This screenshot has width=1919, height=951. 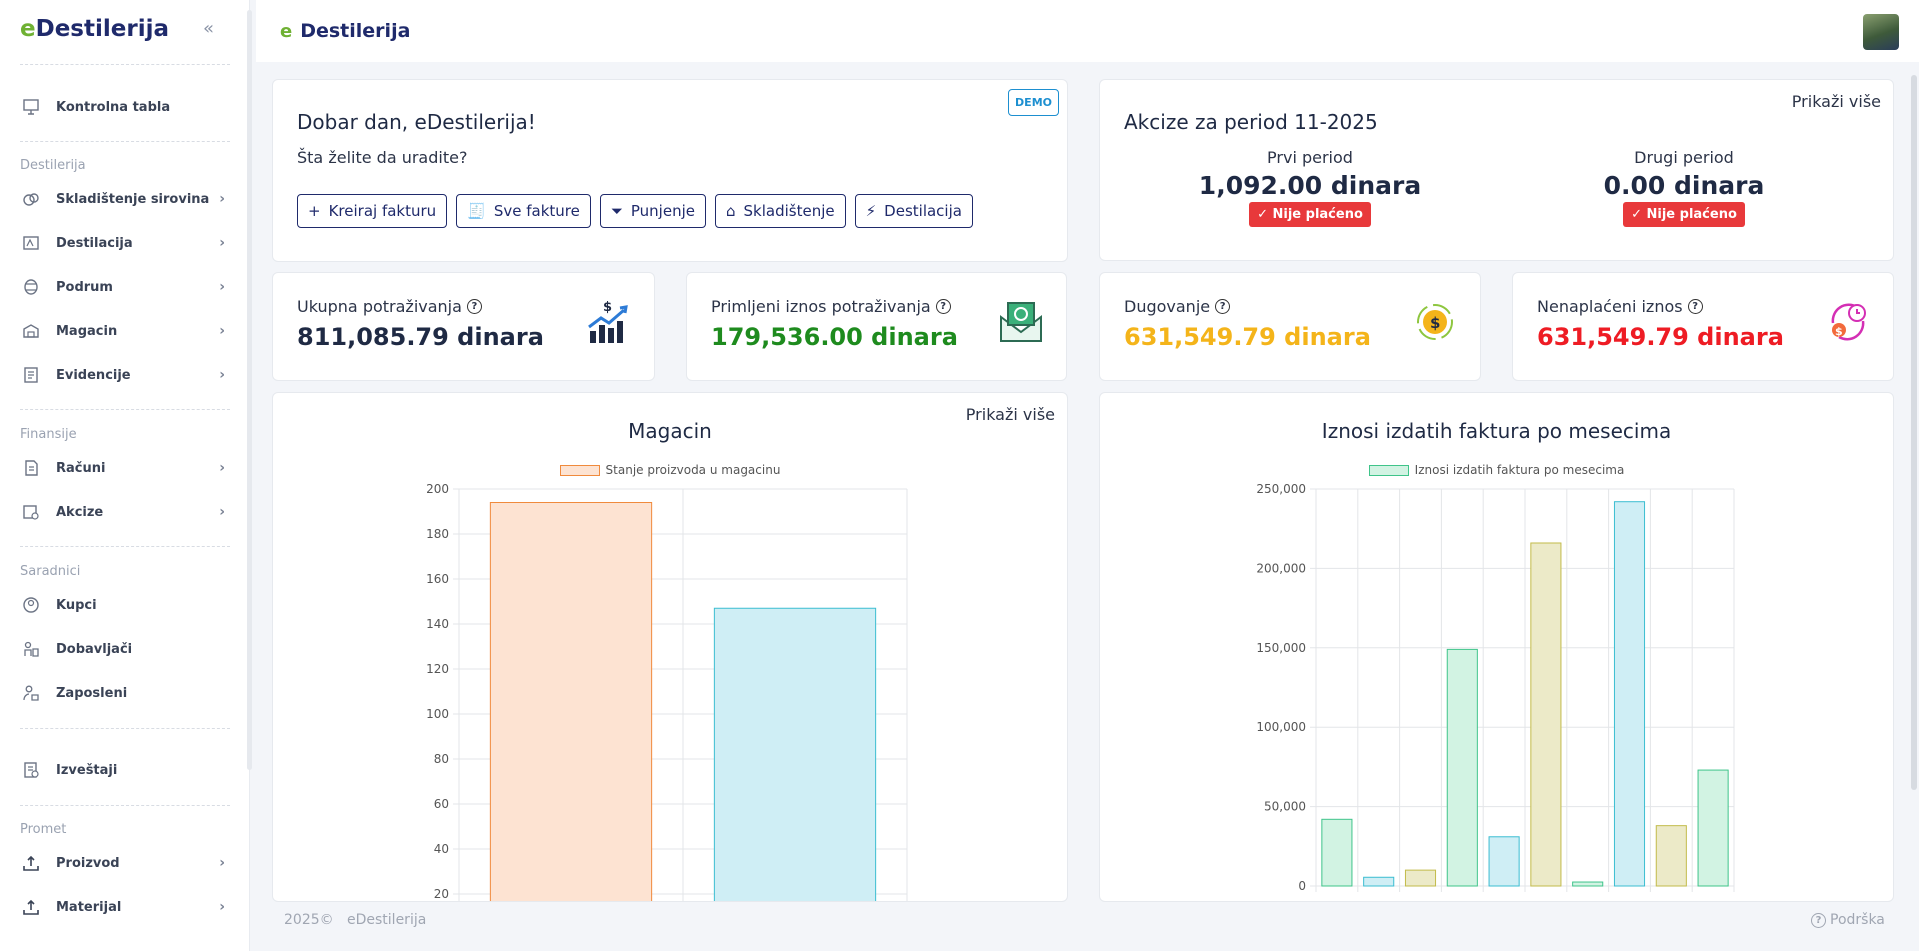 What do you see at coordinates (923, 211) in the screenshot?
I see `button-label: Destilacija` at bounding box center [923, 211].